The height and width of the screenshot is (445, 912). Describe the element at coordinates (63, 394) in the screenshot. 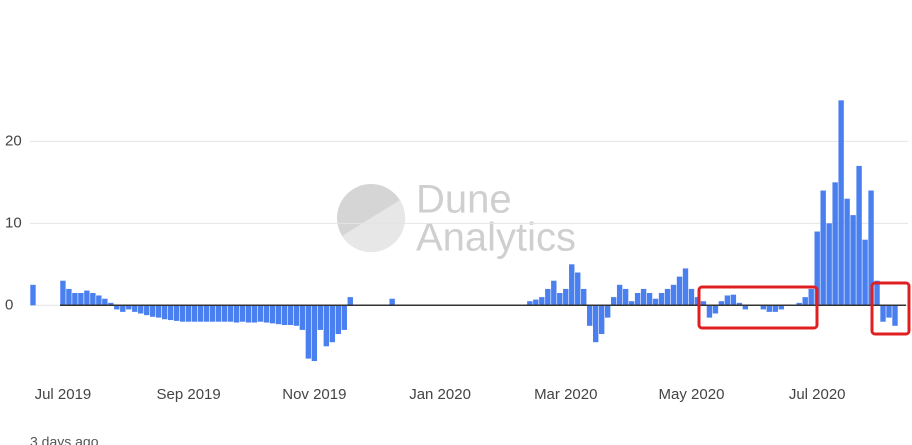

I see `x-tick-label: Jul 2019` at that location.